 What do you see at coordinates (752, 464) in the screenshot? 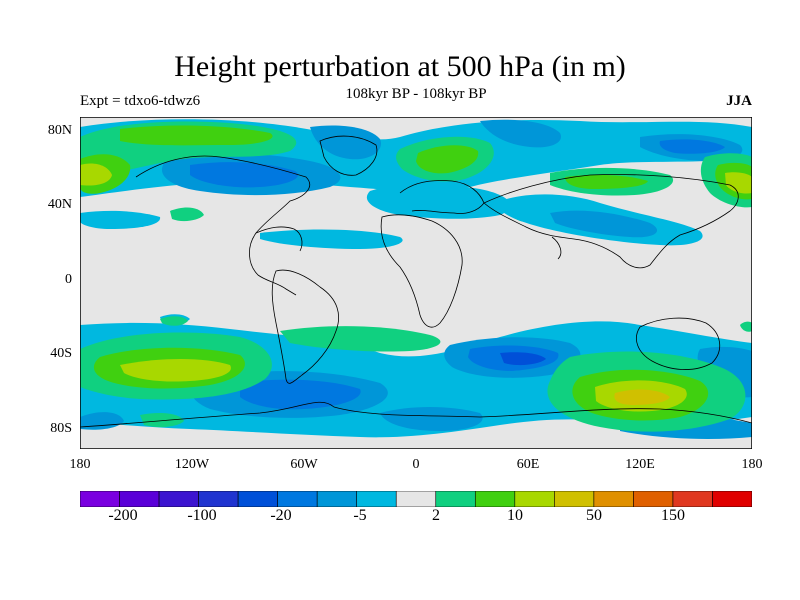
I see `lon-label-180e: 180` at bounding box center [752, 464].